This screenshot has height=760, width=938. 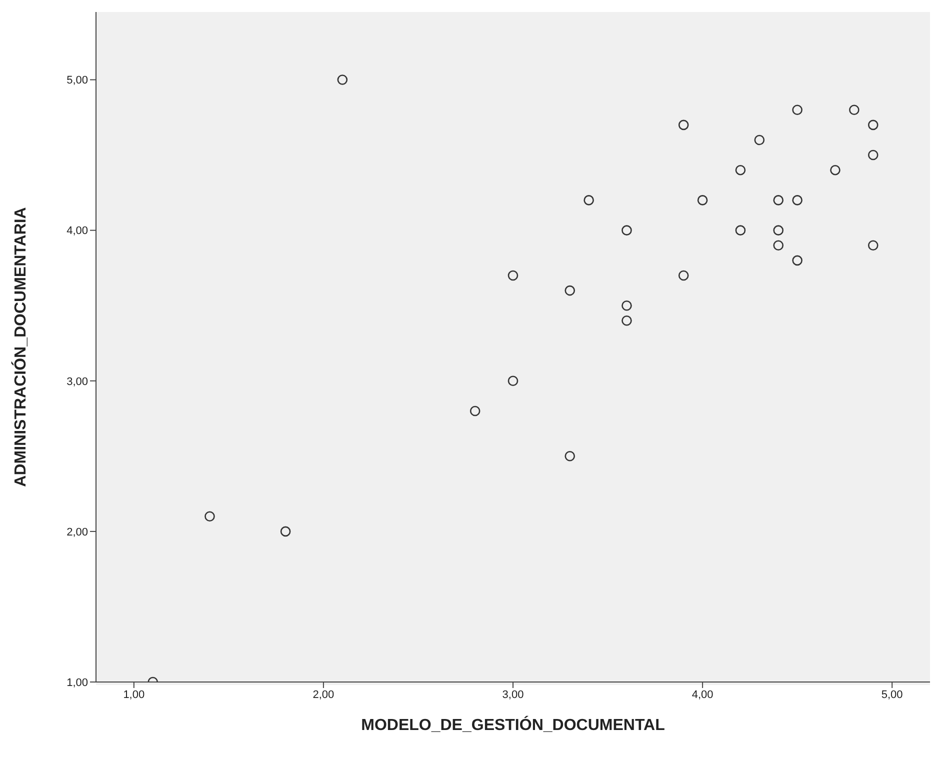 What do you see at coordinates (20, 346) in the screenshot?
I see `y-axis-title: ADMINISTRACIÓN_DOCUMENTARIA` at bounding box center [20, 346].